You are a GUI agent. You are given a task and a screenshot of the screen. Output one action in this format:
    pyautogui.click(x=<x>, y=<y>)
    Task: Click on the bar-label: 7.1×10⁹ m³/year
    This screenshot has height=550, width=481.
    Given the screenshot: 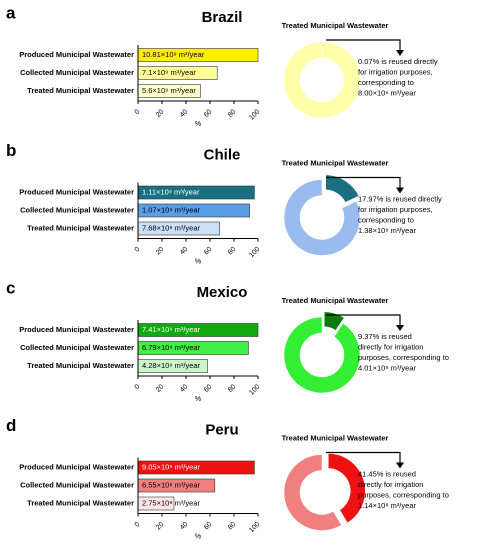 What is the action you would take?
    pyautogui.click(x=169, y=72)
    